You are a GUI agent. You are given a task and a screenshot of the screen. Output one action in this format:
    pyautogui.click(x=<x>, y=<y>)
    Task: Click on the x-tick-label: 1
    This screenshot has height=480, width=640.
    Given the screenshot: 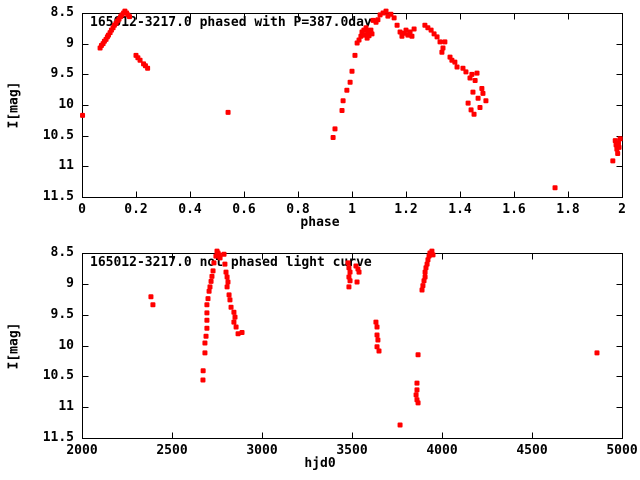 What is the action you would take?
    pyautogui.click(x=352, y=209)
    